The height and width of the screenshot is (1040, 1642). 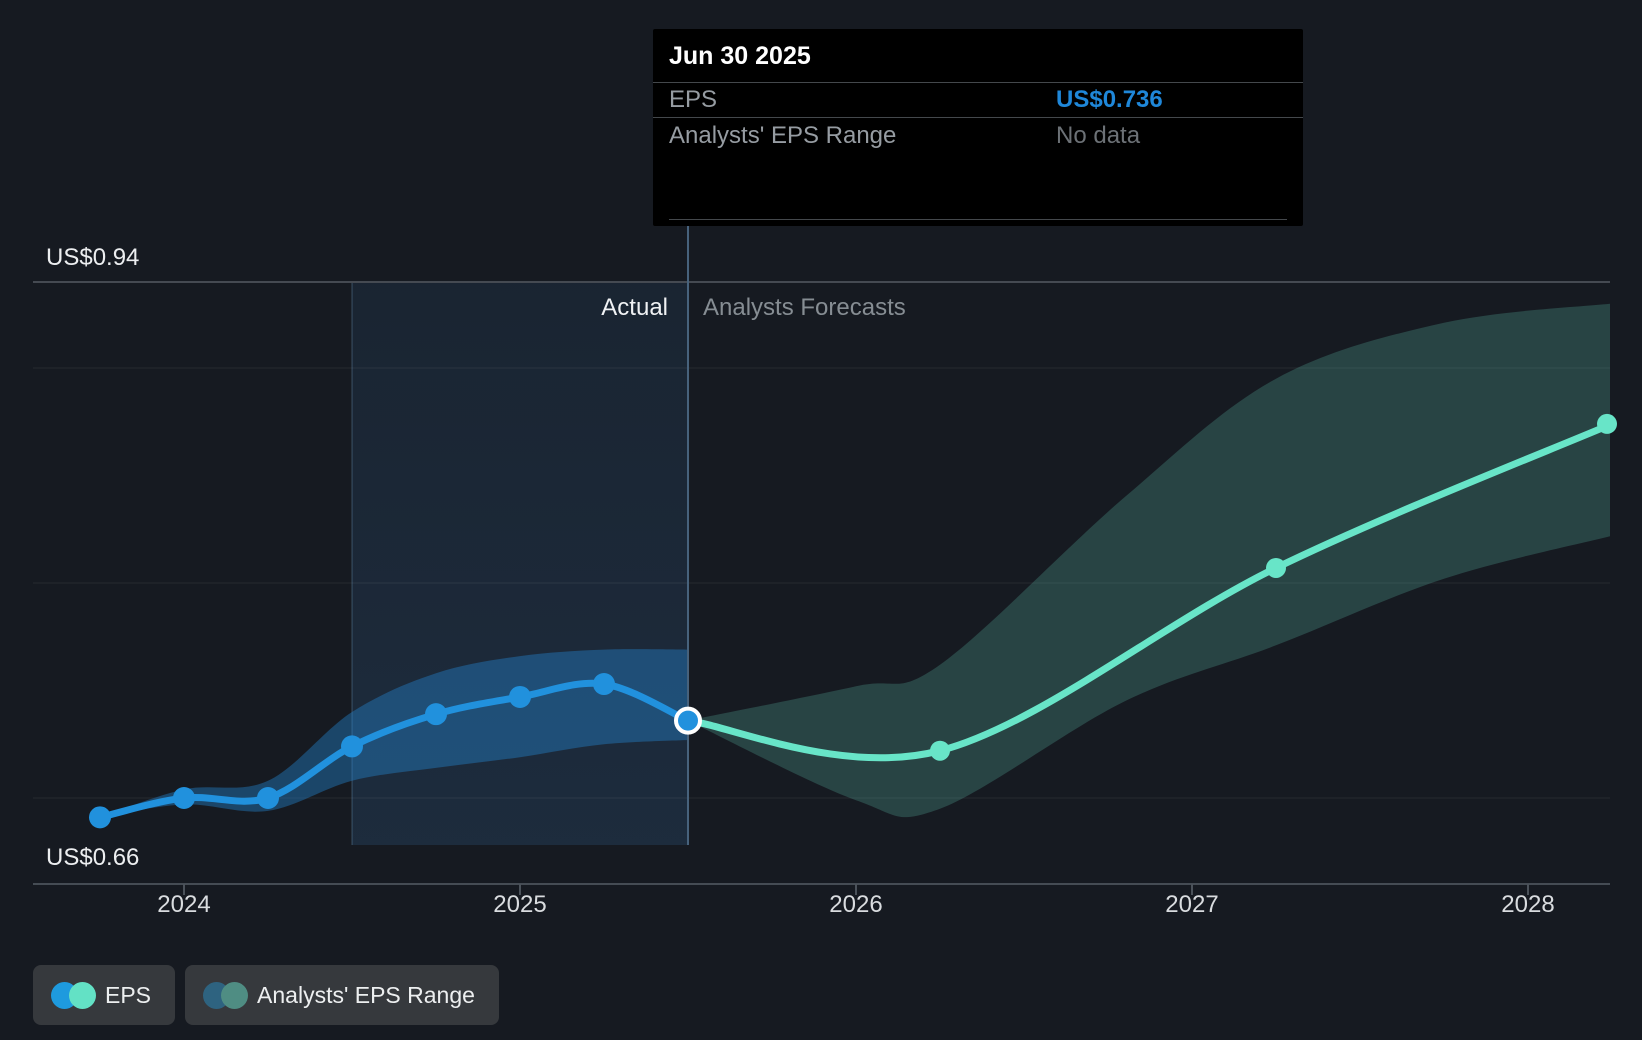 I want to click on eps-legend-dots-icon, so click(x=73, y=995).